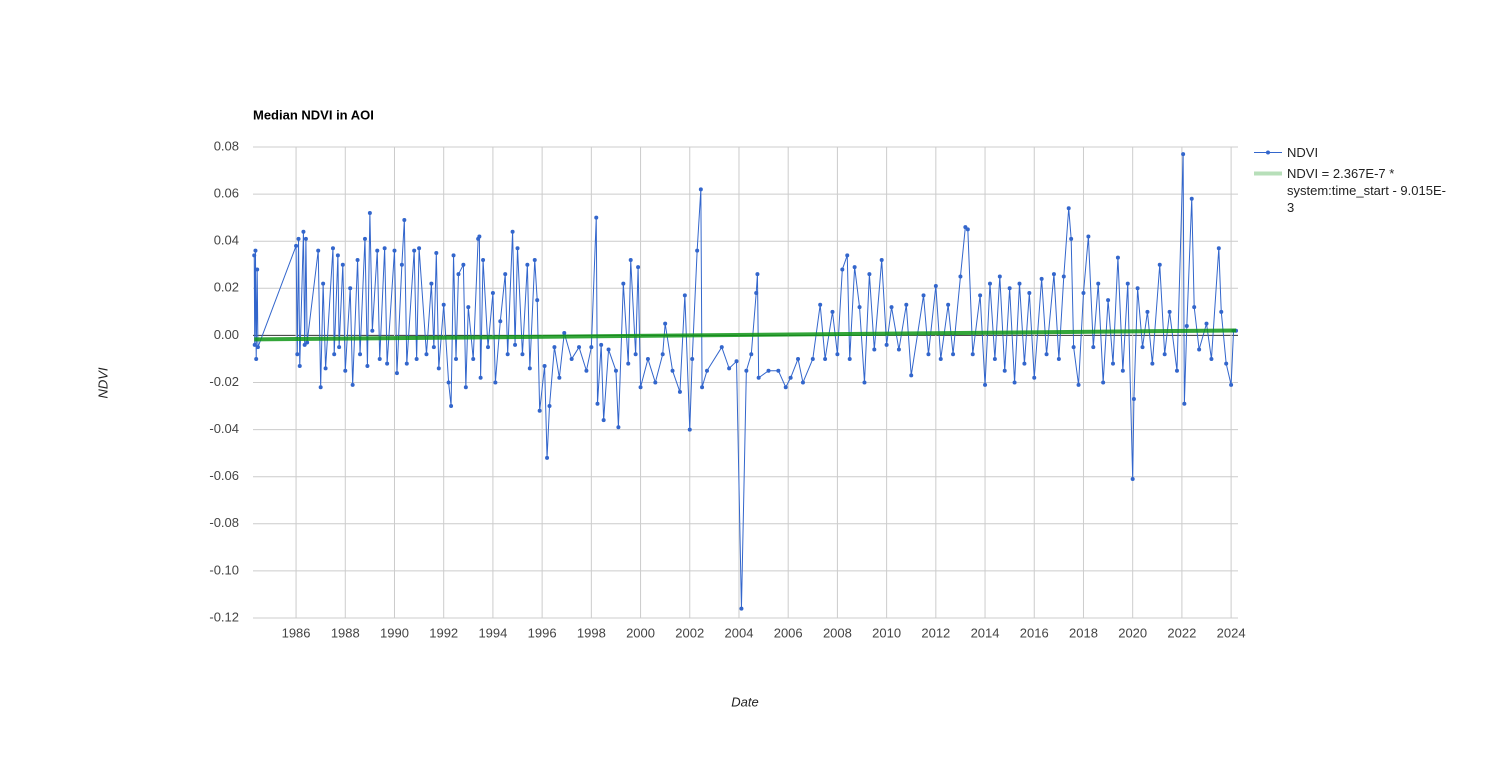  Describe the element at coordinates (1303, 152) in the screenshot. I see `legend-label: NDVI` at that location.